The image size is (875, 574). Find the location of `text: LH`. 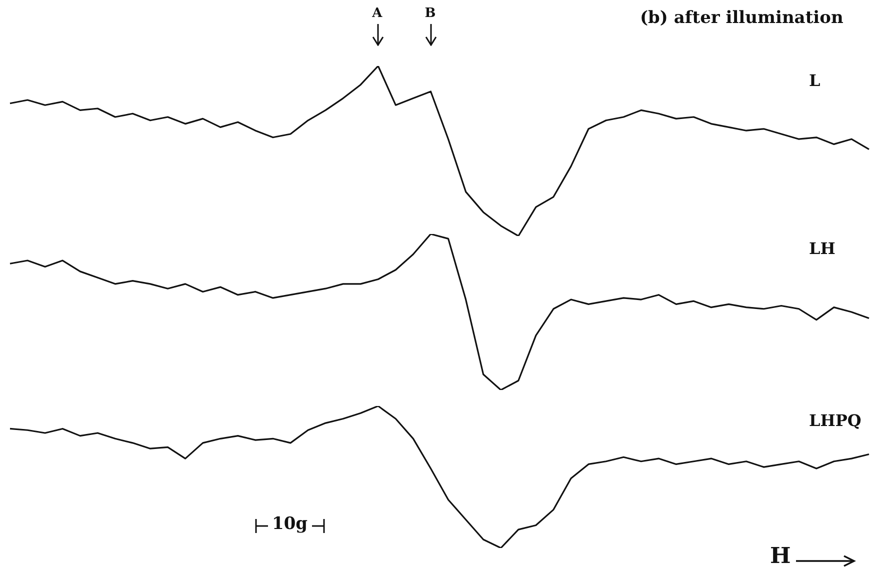

text: LH is located at coordinates (822, 248).